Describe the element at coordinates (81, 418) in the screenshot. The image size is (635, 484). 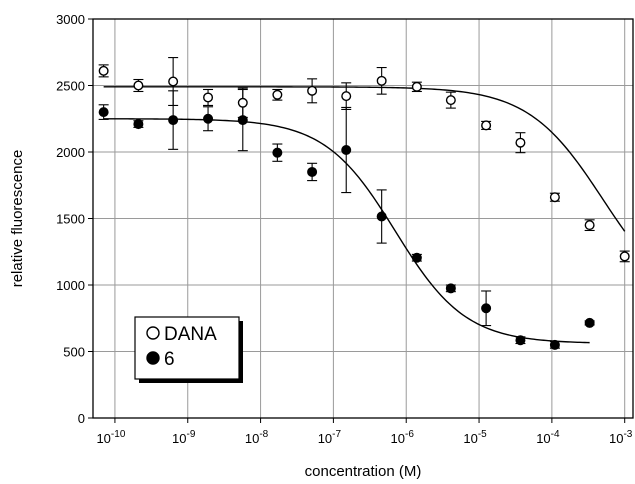
I see `y-tick-label: 0` at that location.